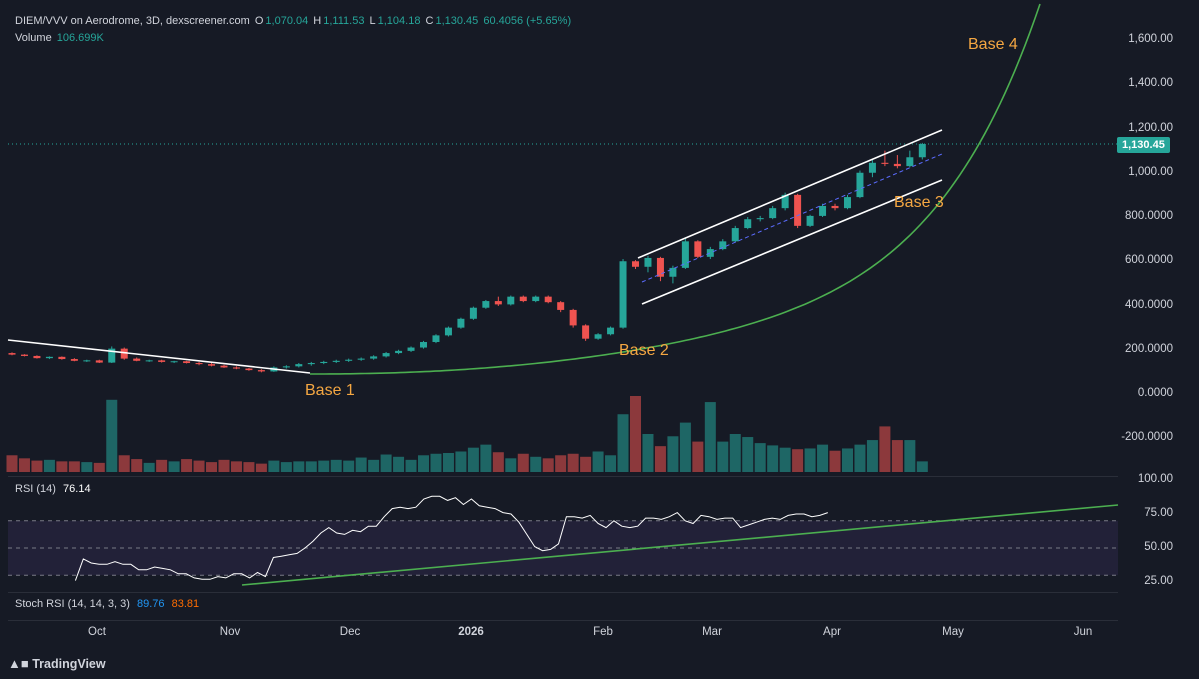 This screenshot has height=679, width=1199. What do you see at coordinates (69, 664) in the screenshot?
I see `brand-text: TradingView` at bounding box center [69, 664].